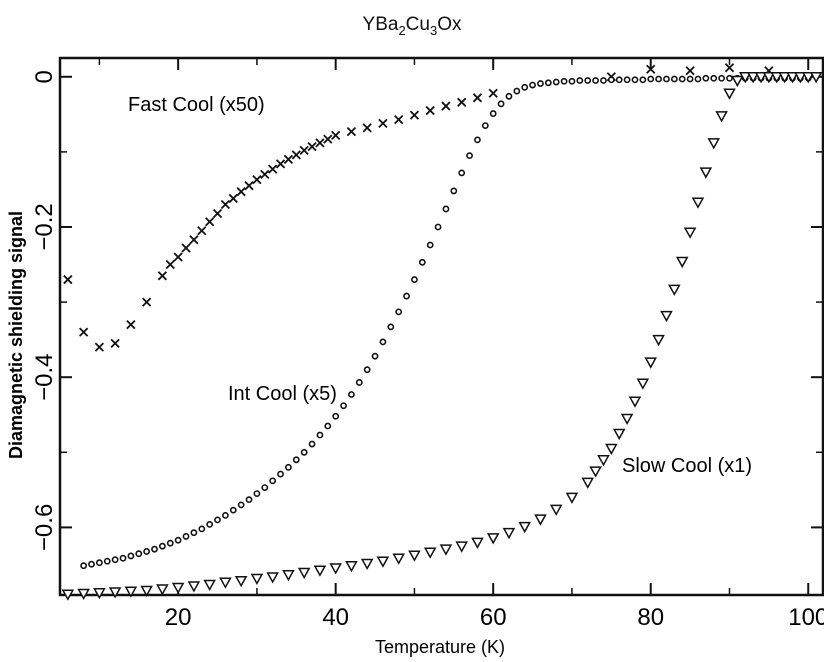  I want to click on x-tick-label: 60, so click(493, 617).